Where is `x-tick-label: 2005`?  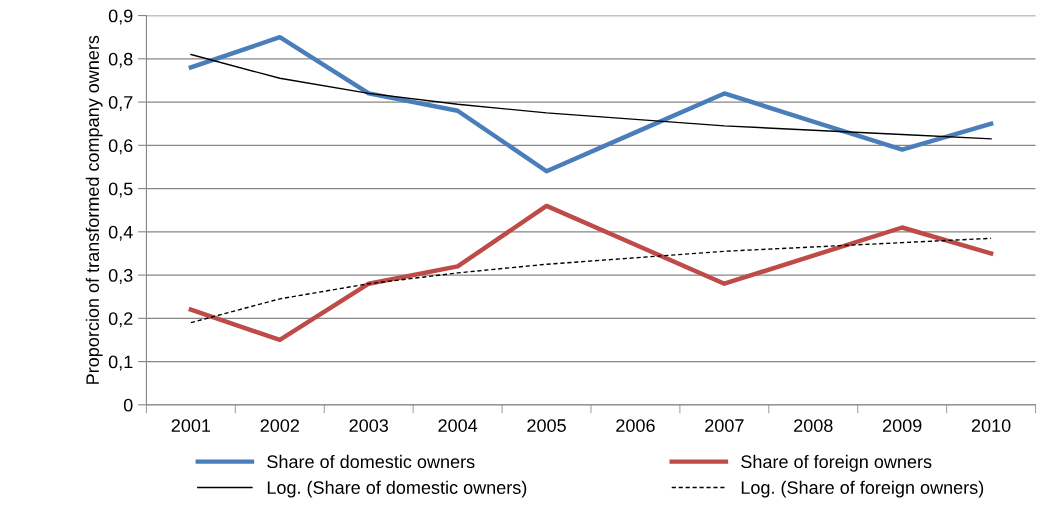 x-tick-label: 2005 is located at coordinates (546, 425).